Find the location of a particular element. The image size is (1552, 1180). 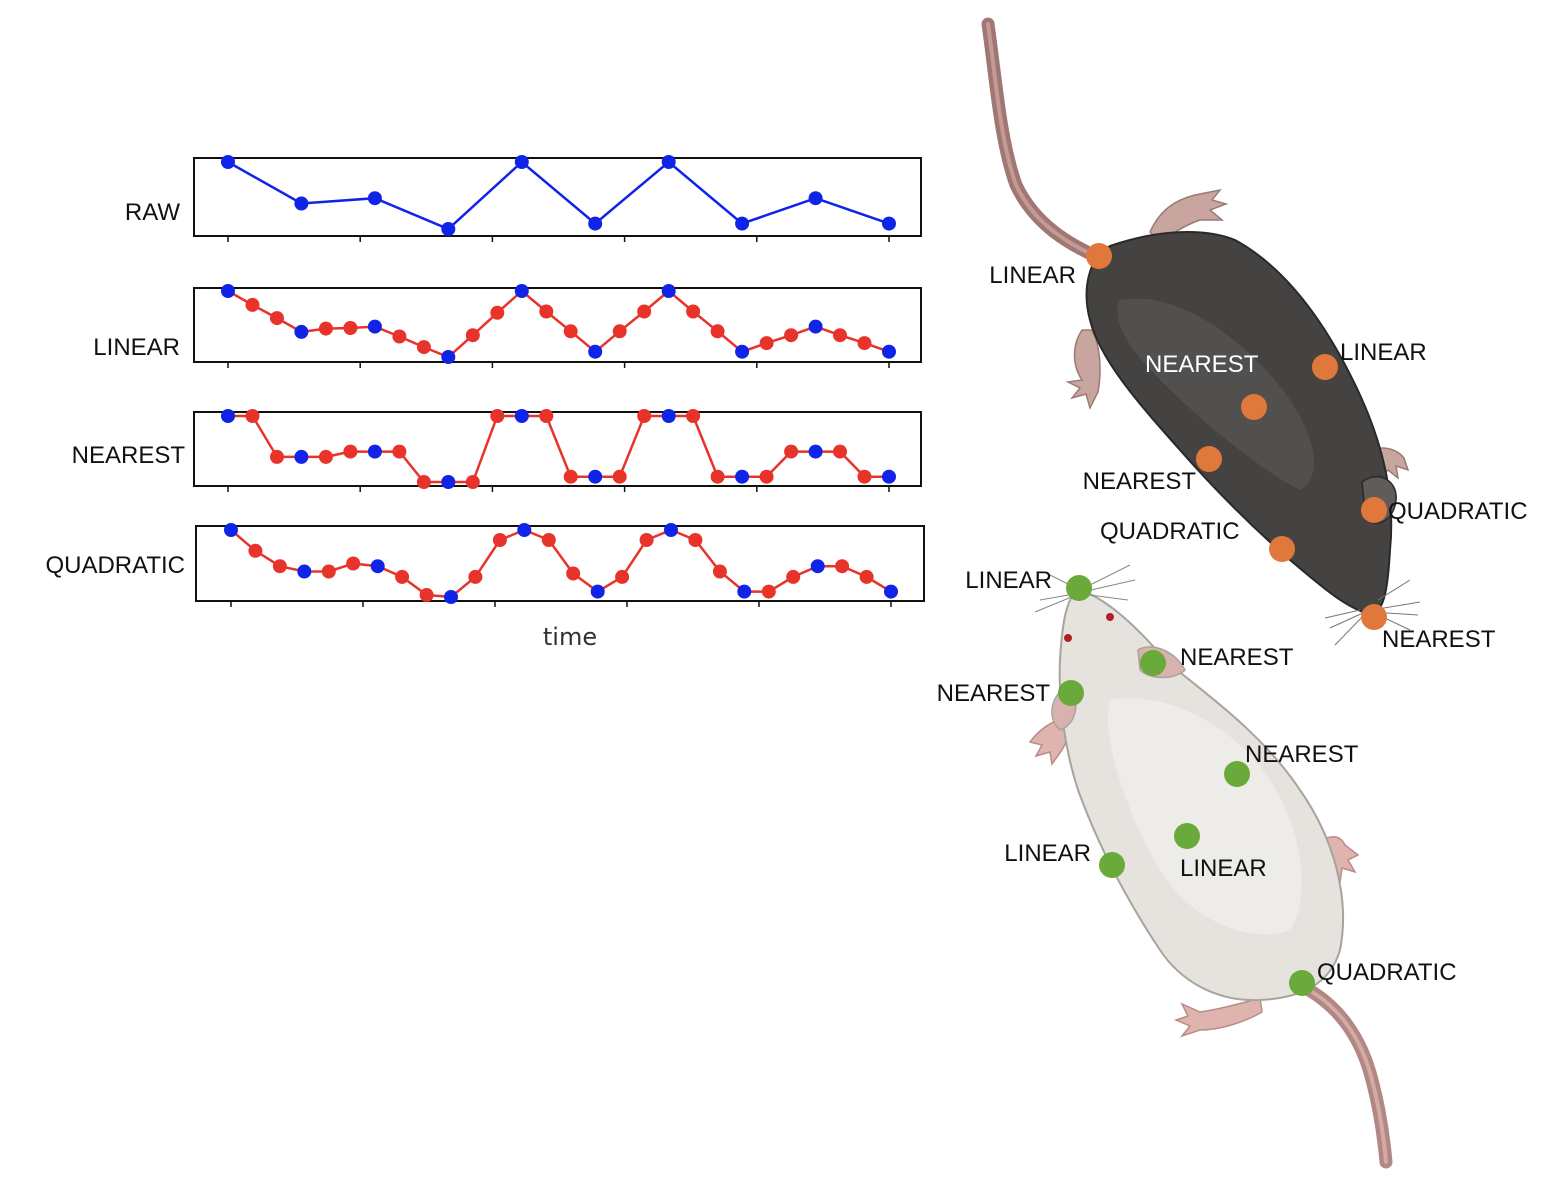

light-mouse-eye-right is located at coordinates (1110, 617).